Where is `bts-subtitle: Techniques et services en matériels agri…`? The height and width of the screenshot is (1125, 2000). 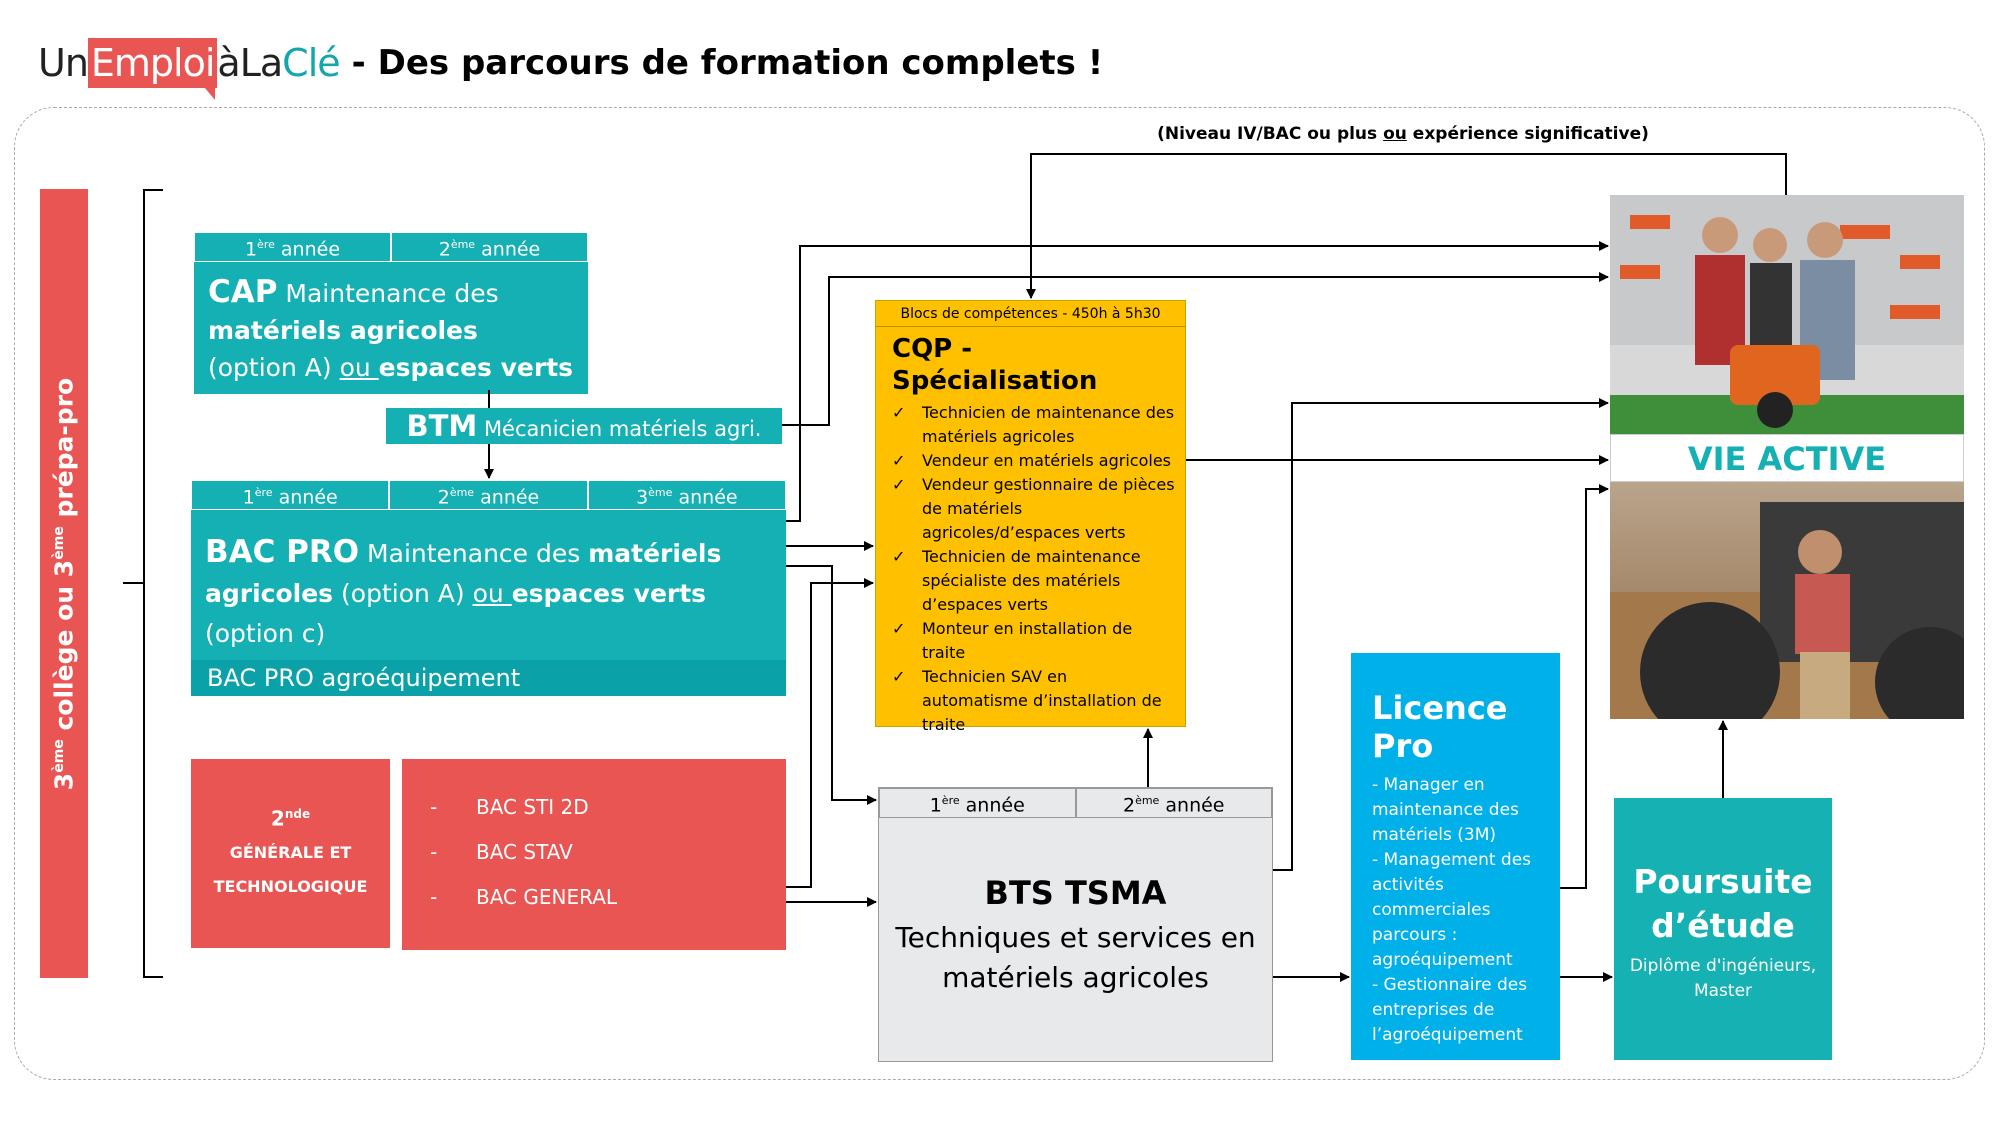
bts-subtitle: Techniques et services en matériels agri… is located at coordinates (1075, 958).